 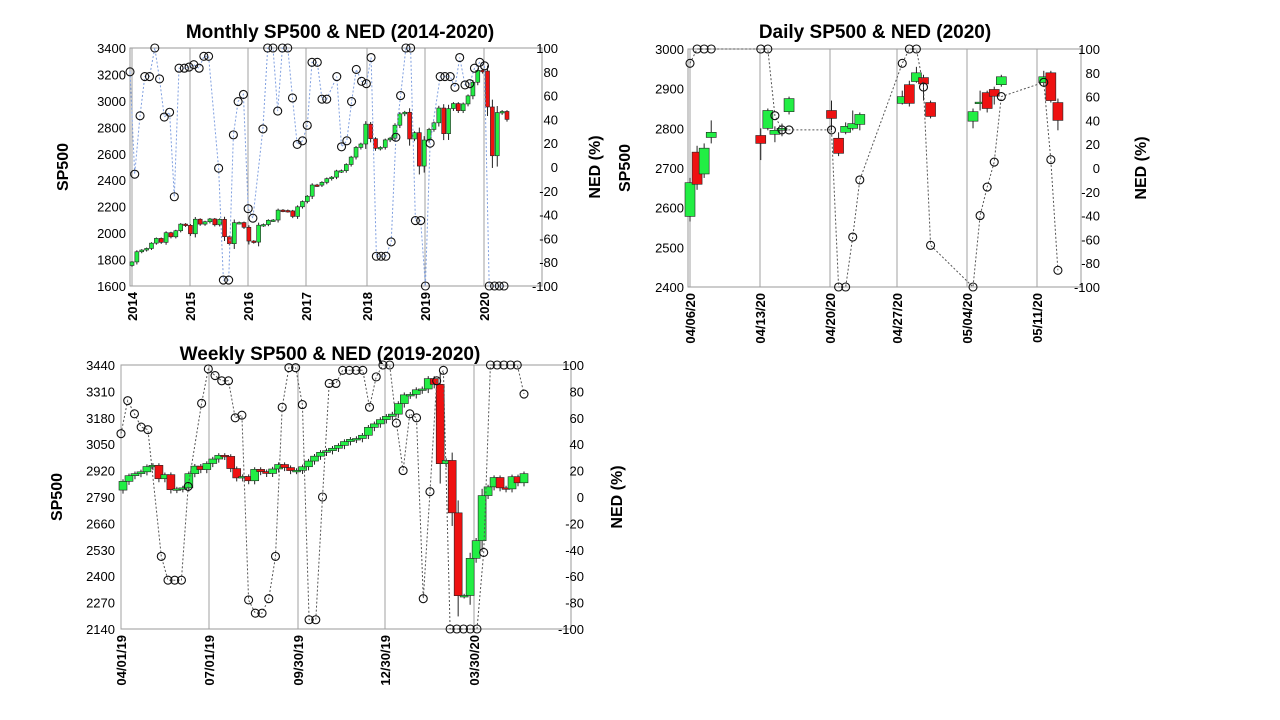 I want to click on y-tick-label: 2500, so click(x=669, y=247).